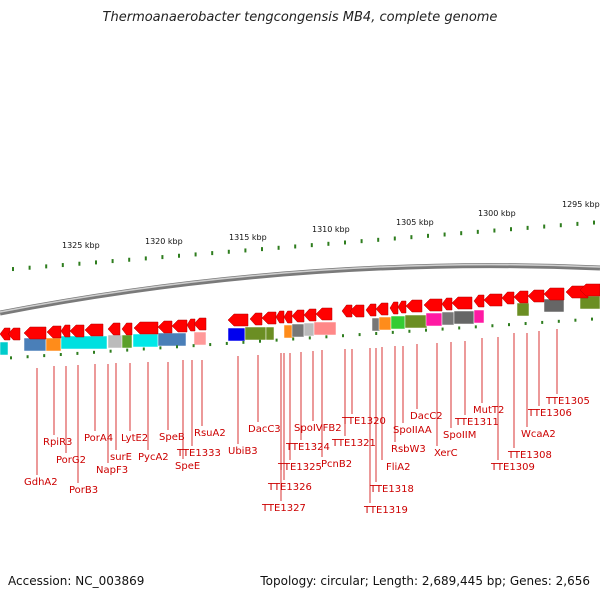 This screenshot has width=600, height=600. I want to click on gene-label: TTE1333, so click(198, 453).